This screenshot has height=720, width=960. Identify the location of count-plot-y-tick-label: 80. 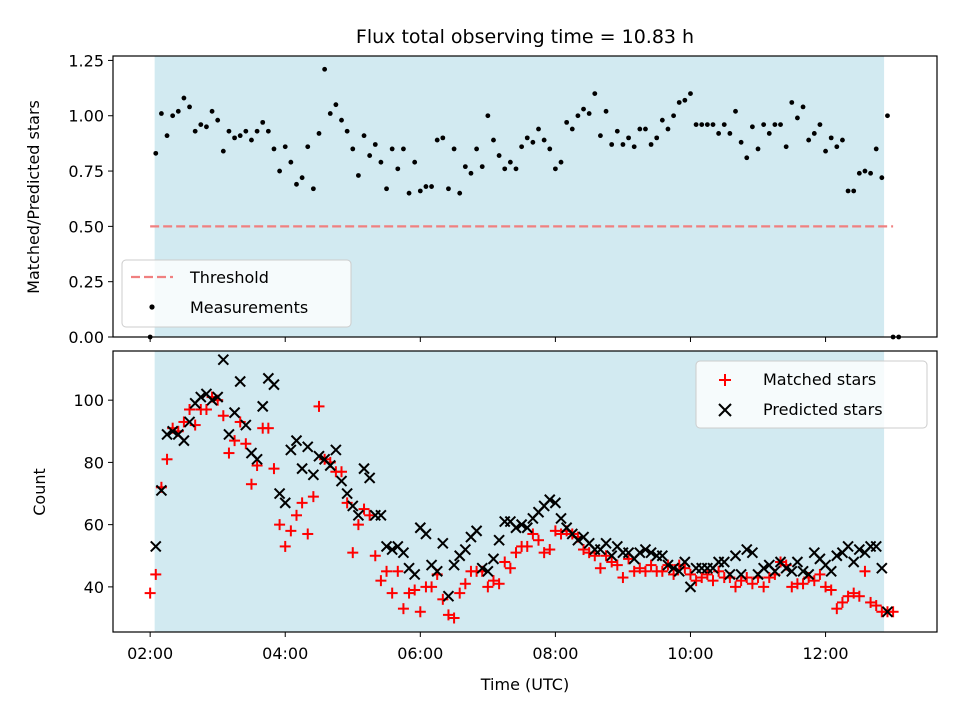
(94, 462).